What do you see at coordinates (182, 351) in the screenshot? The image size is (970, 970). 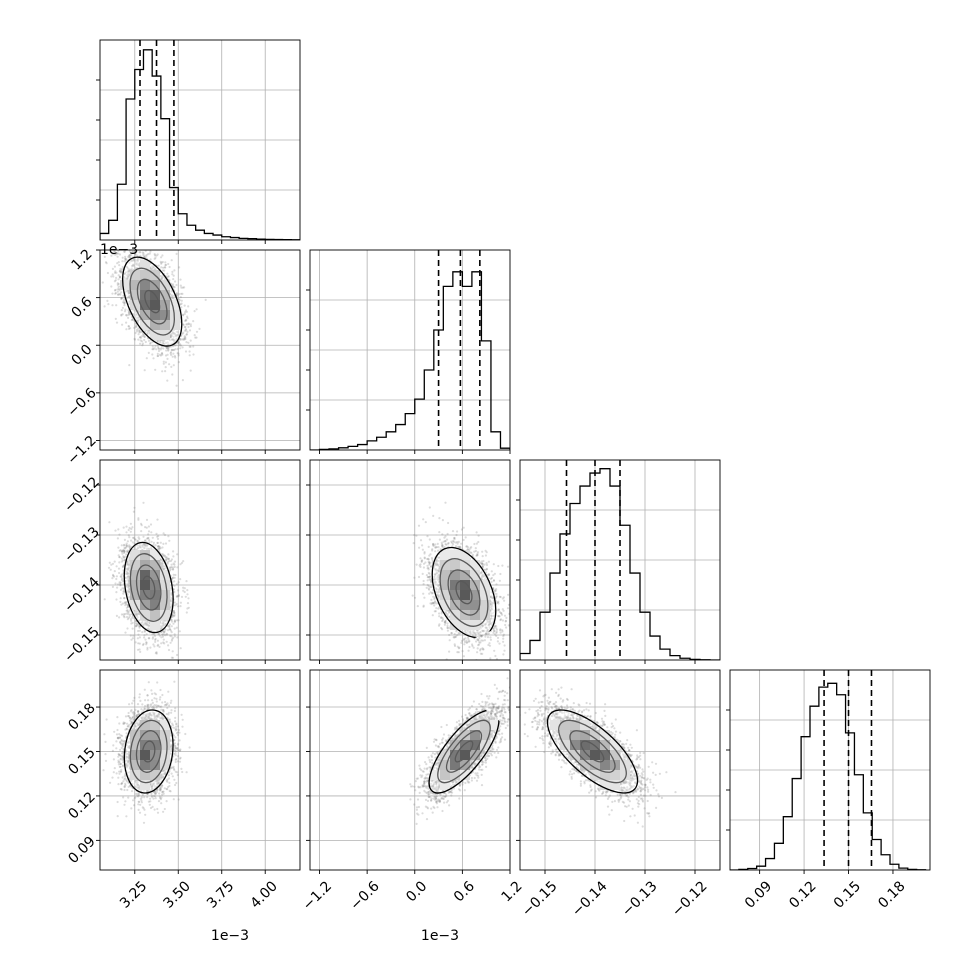 I see `pair-panel-0-1: −1.2−0.60.00.61.2 1e−3` at bounding box center [182, 351].